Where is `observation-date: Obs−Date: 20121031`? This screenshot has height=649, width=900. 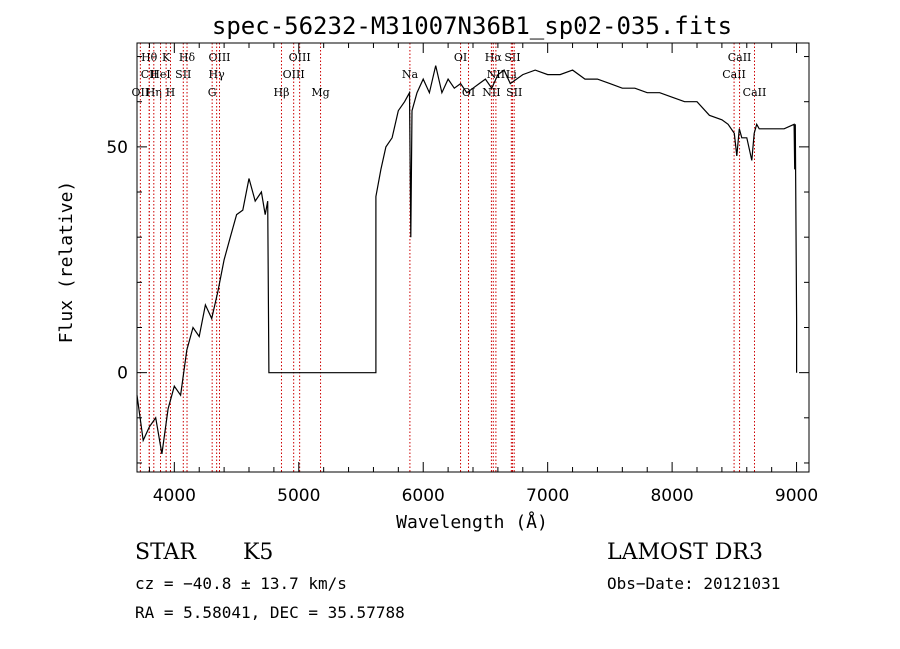 observation-date: Obs−Date: 20121031 is located at coordinates (694, 583).